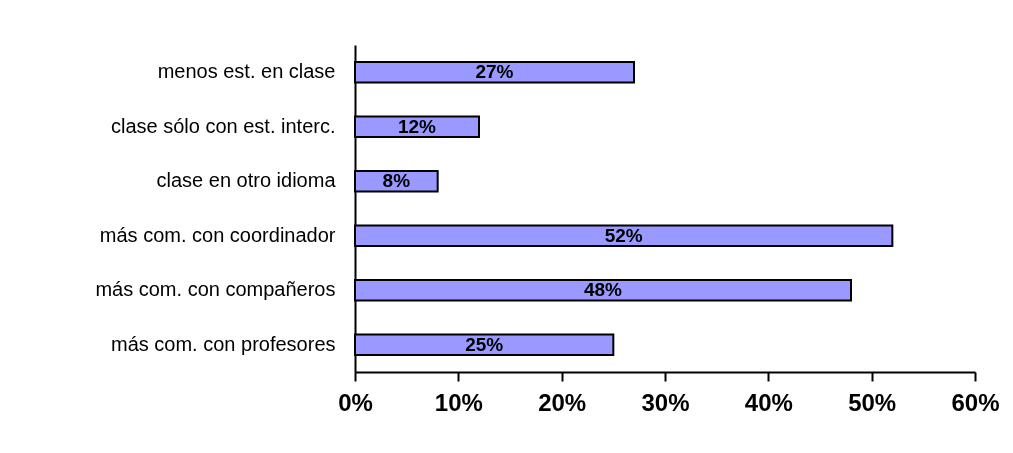 The height and width of the screenshot is (453, 1013). I want to click on data-label: 27%, so click(494, 72).